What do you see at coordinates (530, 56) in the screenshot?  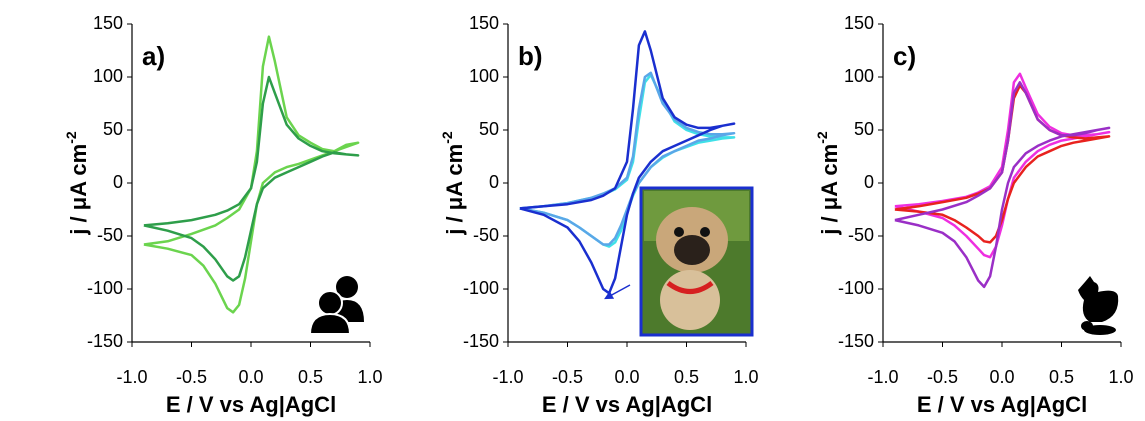 I see `panel-label: b)` at bounding box center [530, 56].